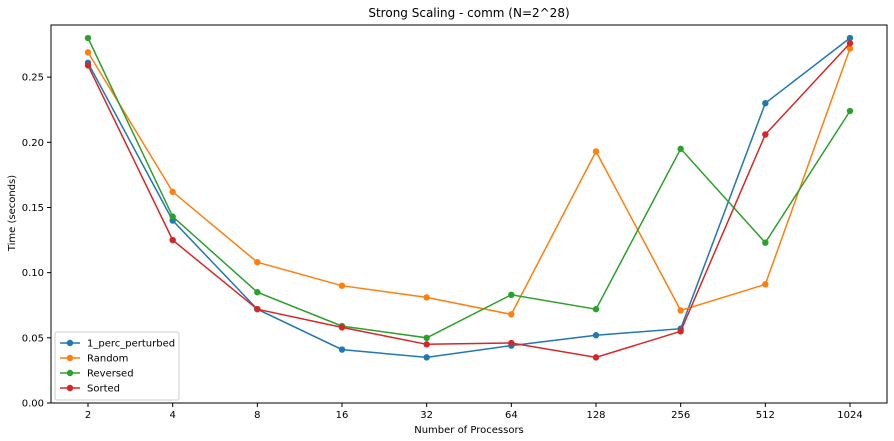  I want to click on x-tick-label: 1024, so click(849, 415).